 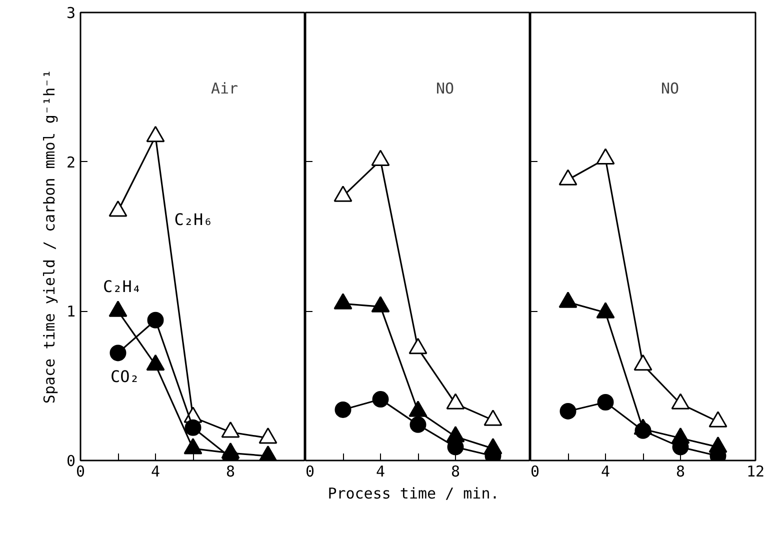 I want to click on y-tick-label: 1, so click(x=71, y=311).